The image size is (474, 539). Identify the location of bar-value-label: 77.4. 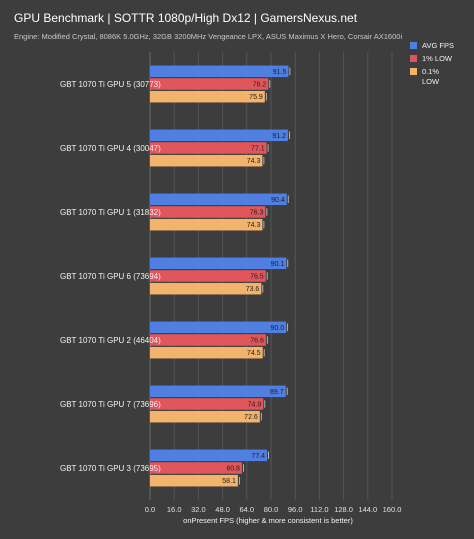
(258, 456).